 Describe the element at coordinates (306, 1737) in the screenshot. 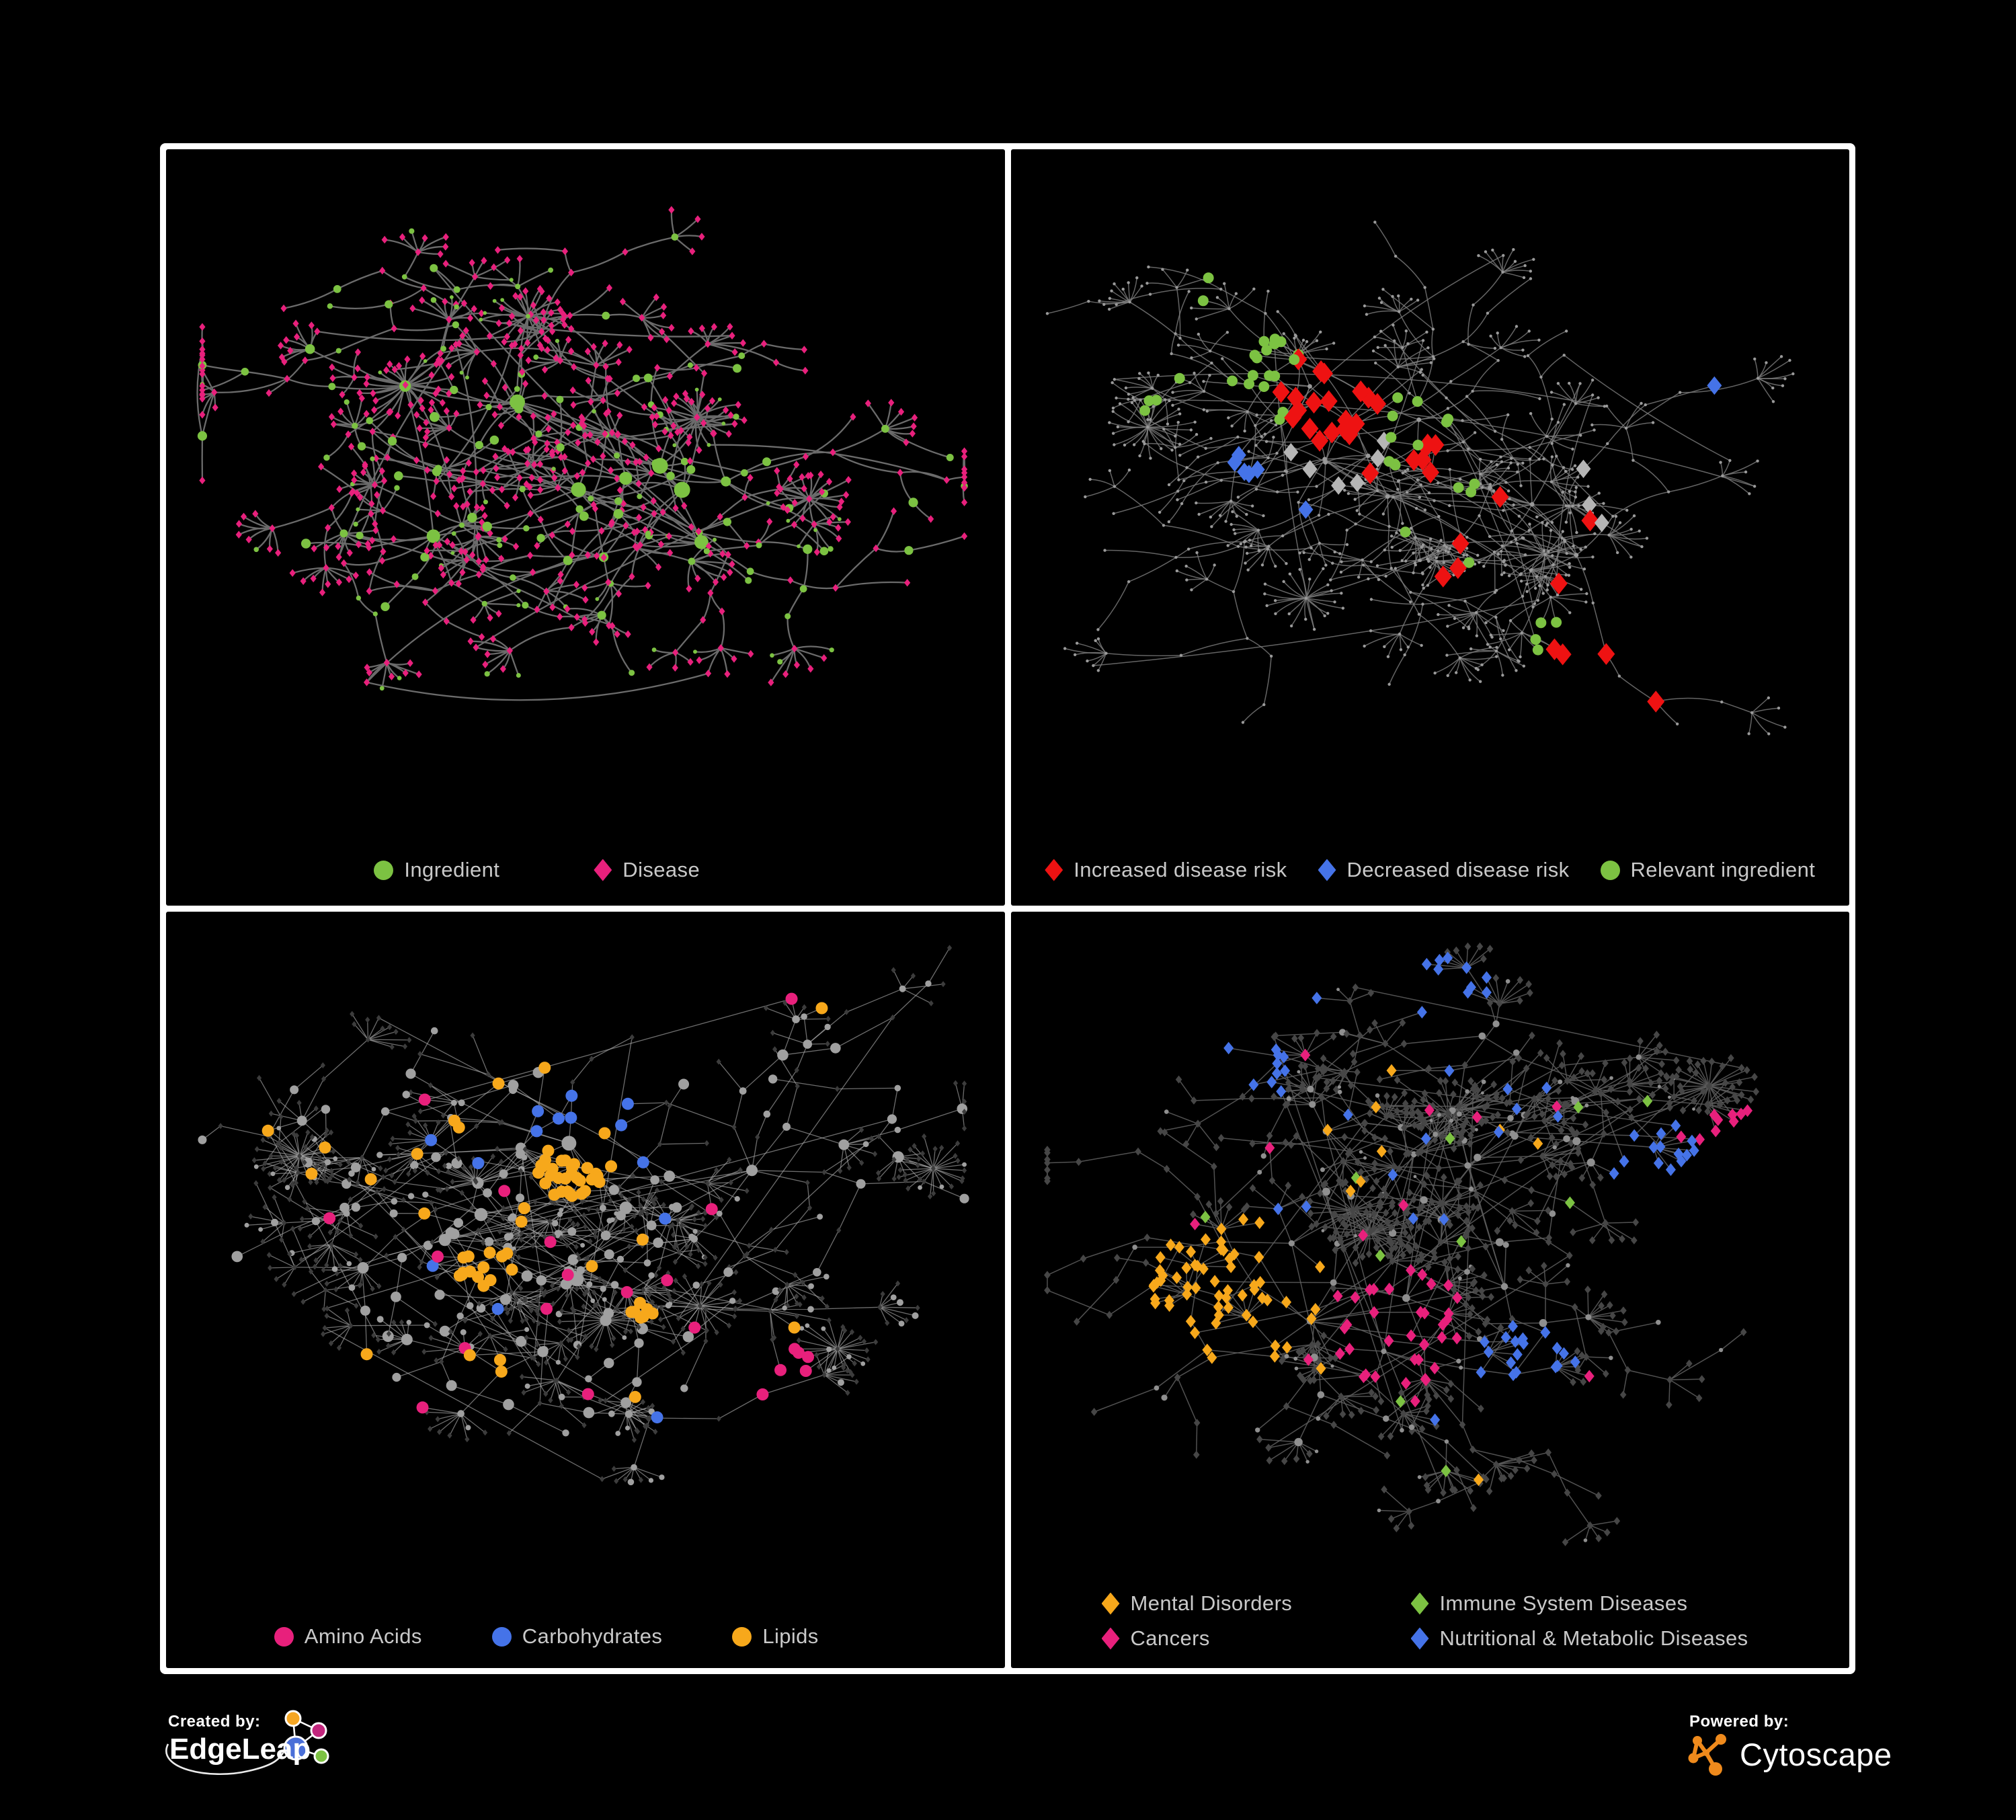

I see `edgeleap-node-cluster-icon` at that location.